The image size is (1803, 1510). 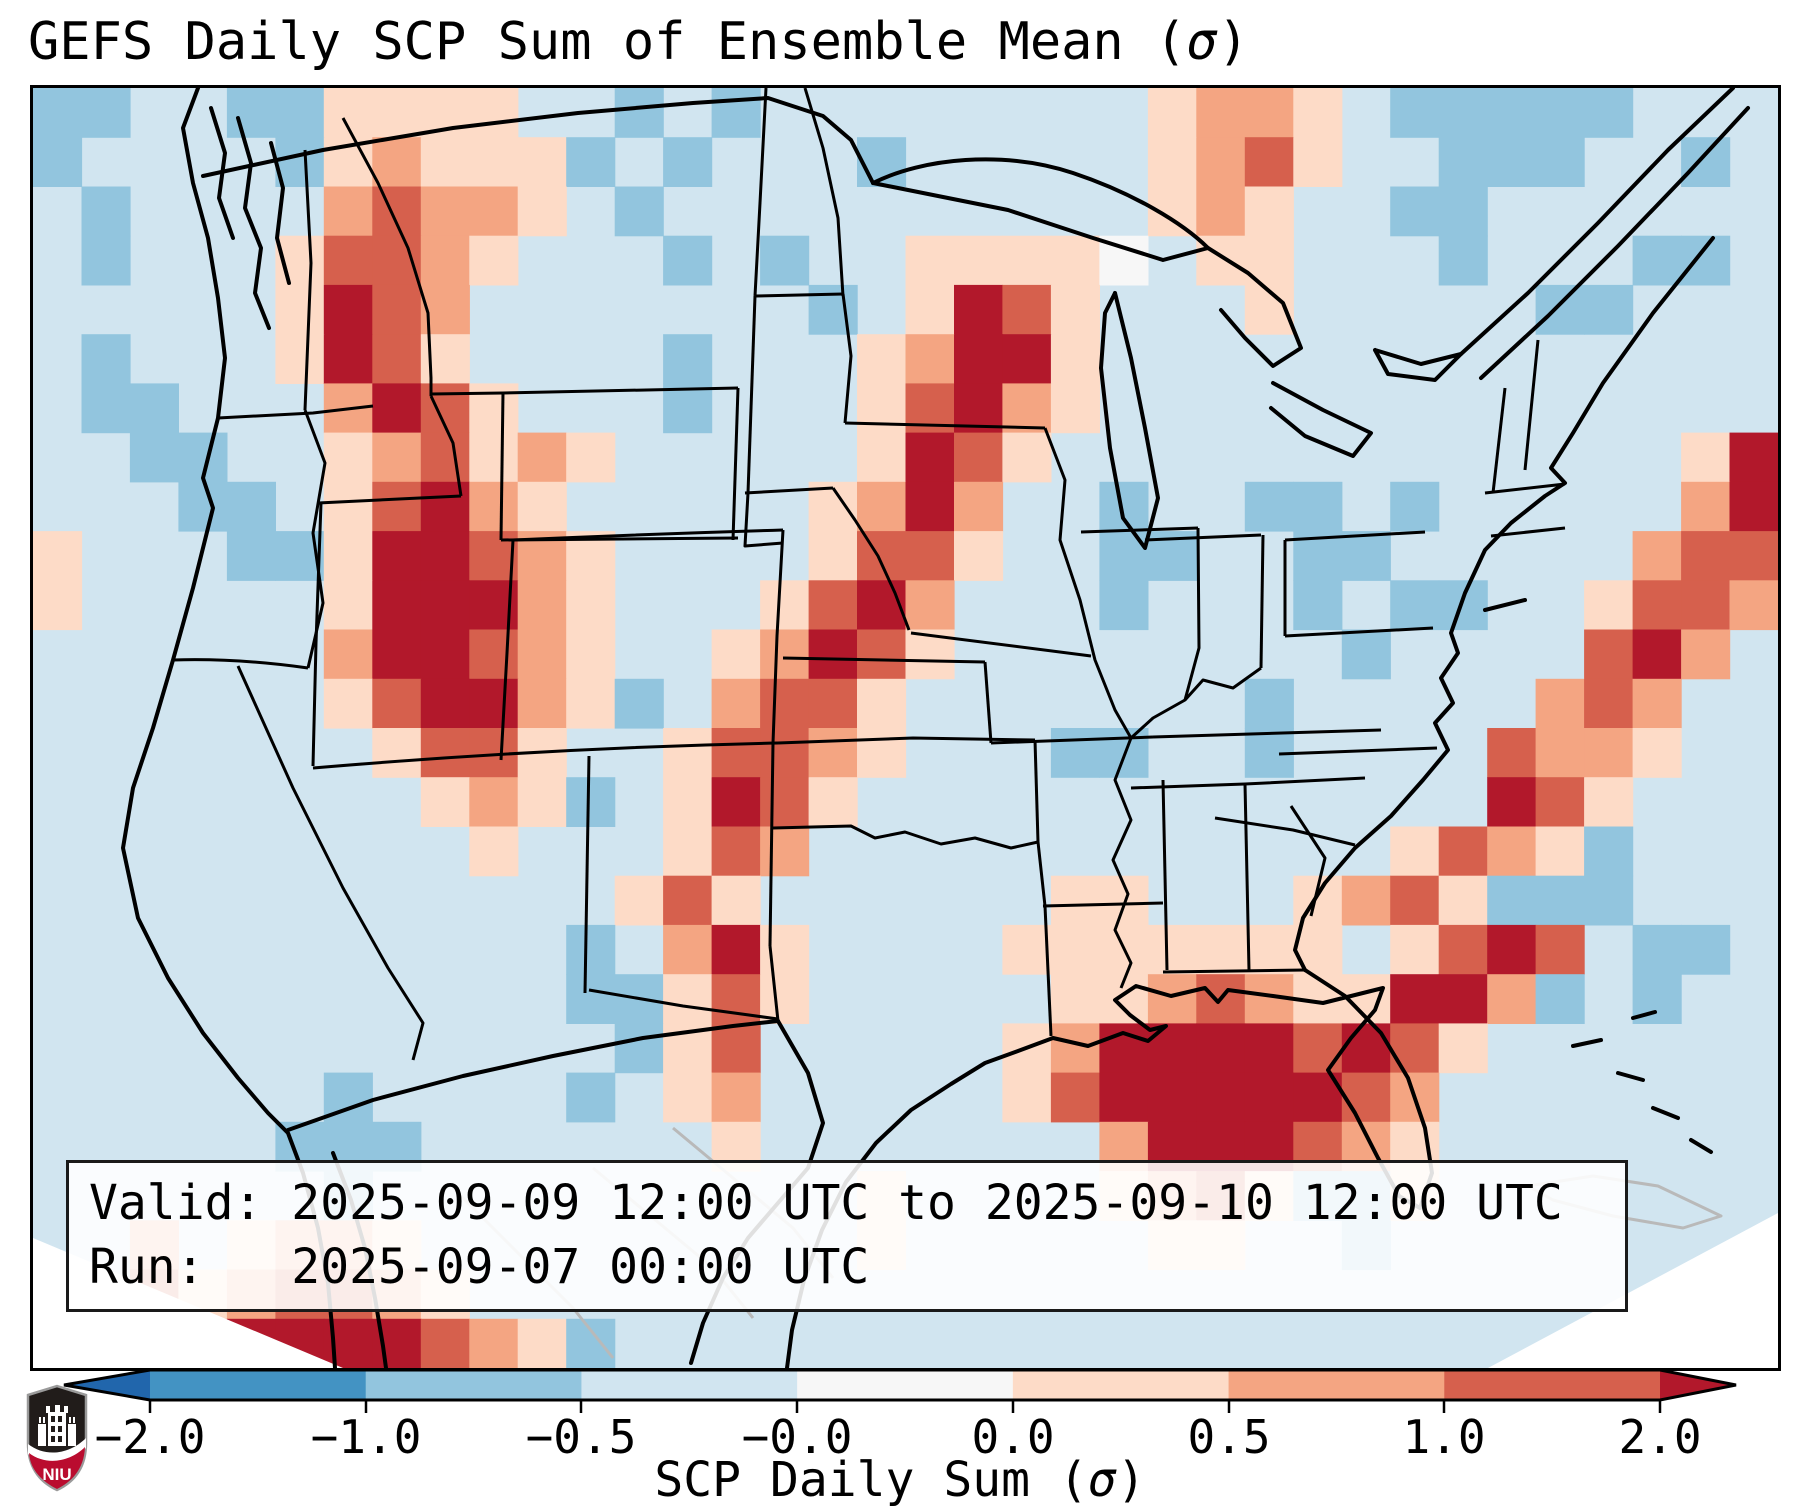 I want to click on niu-swoosh, so click(x=57, y=1450).